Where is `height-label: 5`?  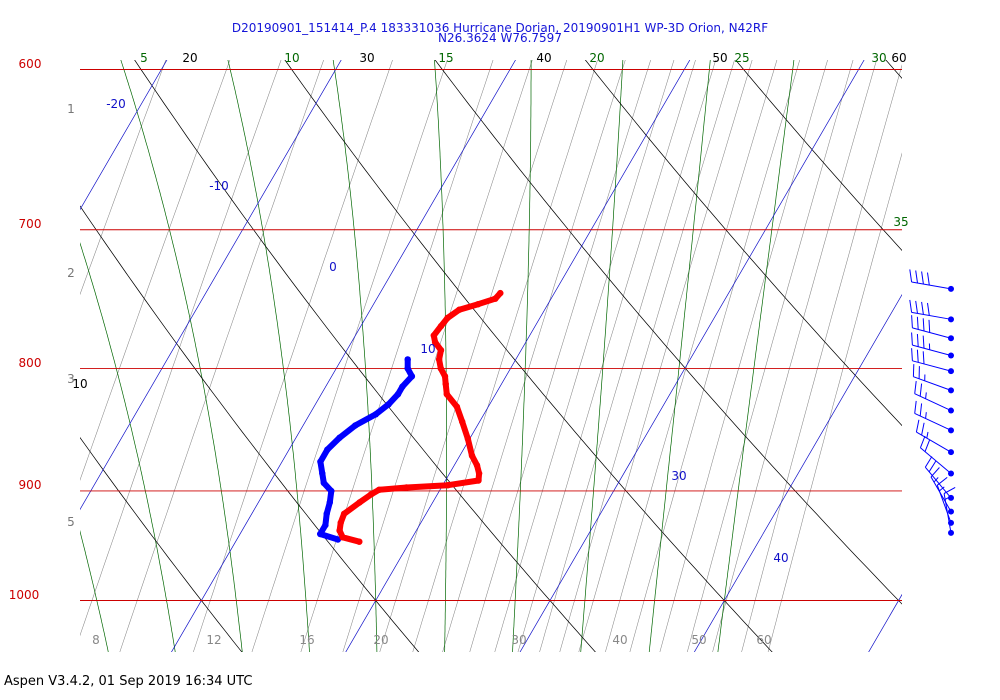
height-label: 5 is located at coordinates (71, 522).